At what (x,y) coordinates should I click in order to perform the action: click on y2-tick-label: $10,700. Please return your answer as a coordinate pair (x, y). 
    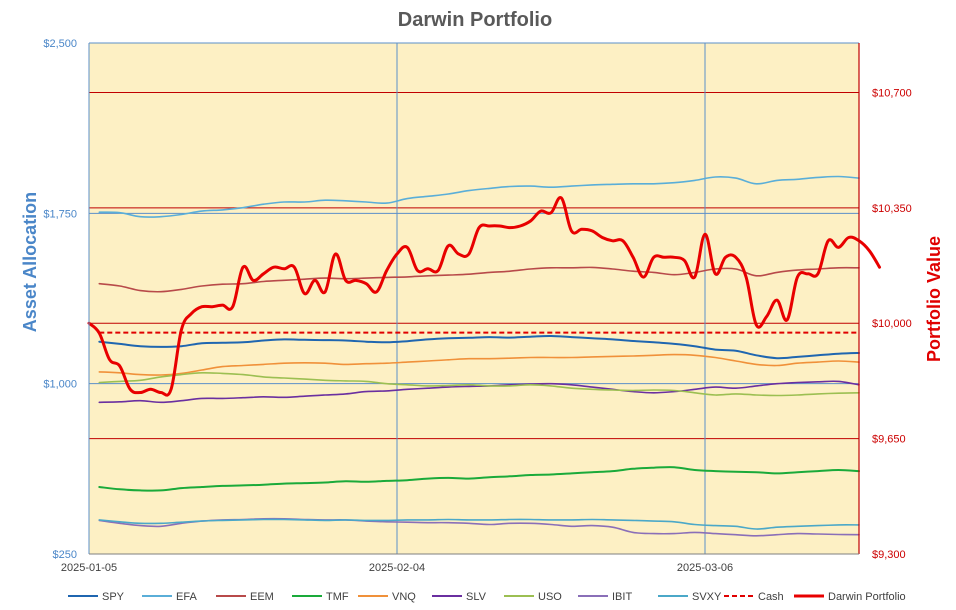
    Looking at the image, I should click on (892, 93).